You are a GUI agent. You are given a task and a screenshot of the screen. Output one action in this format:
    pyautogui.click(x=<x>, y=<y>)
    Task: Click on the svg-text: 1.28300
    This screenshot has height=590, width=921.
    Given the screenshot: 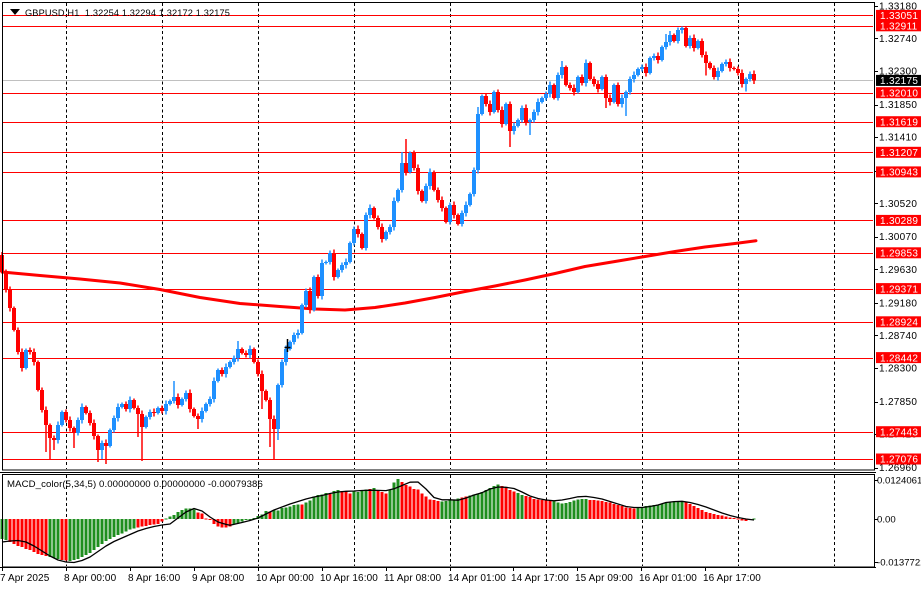 What is the action you would take?
    pyautogui.click(x=898, y=369)
    